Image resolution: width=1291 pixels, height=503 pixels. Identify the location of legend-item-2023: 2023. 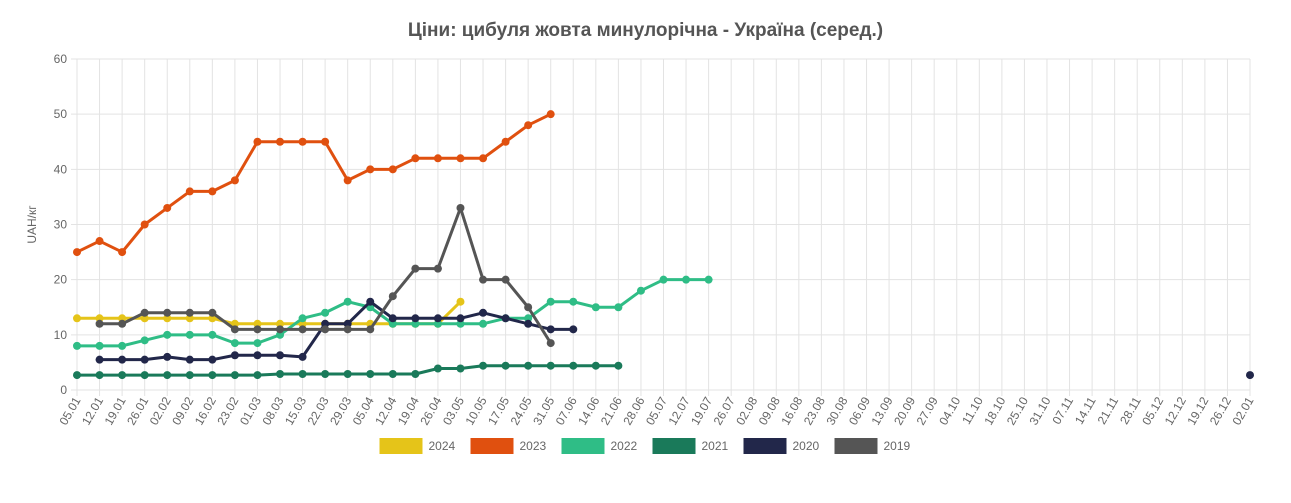
(508, 446).